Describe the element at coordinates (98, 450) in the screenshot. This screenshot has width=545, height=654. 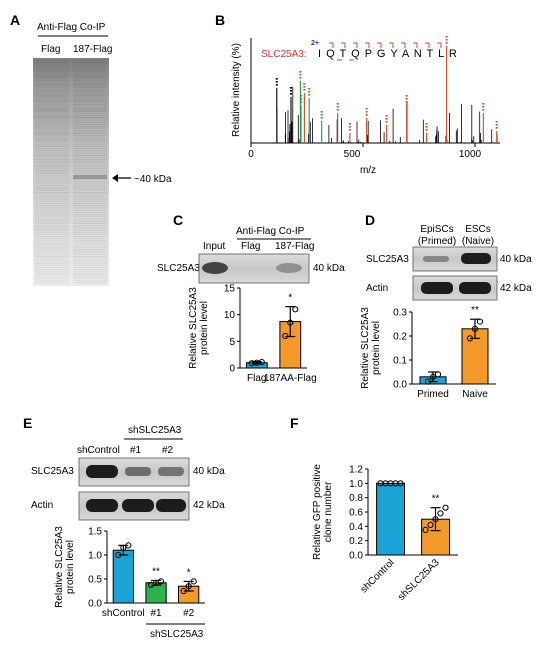
I see `panel-e-lane-shcontrol: shControl` at that location.